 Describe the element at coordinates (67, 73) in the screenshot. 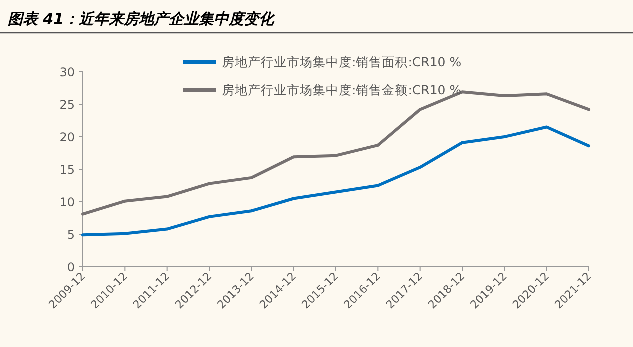

I see `y-tick-label: 30` at that location.